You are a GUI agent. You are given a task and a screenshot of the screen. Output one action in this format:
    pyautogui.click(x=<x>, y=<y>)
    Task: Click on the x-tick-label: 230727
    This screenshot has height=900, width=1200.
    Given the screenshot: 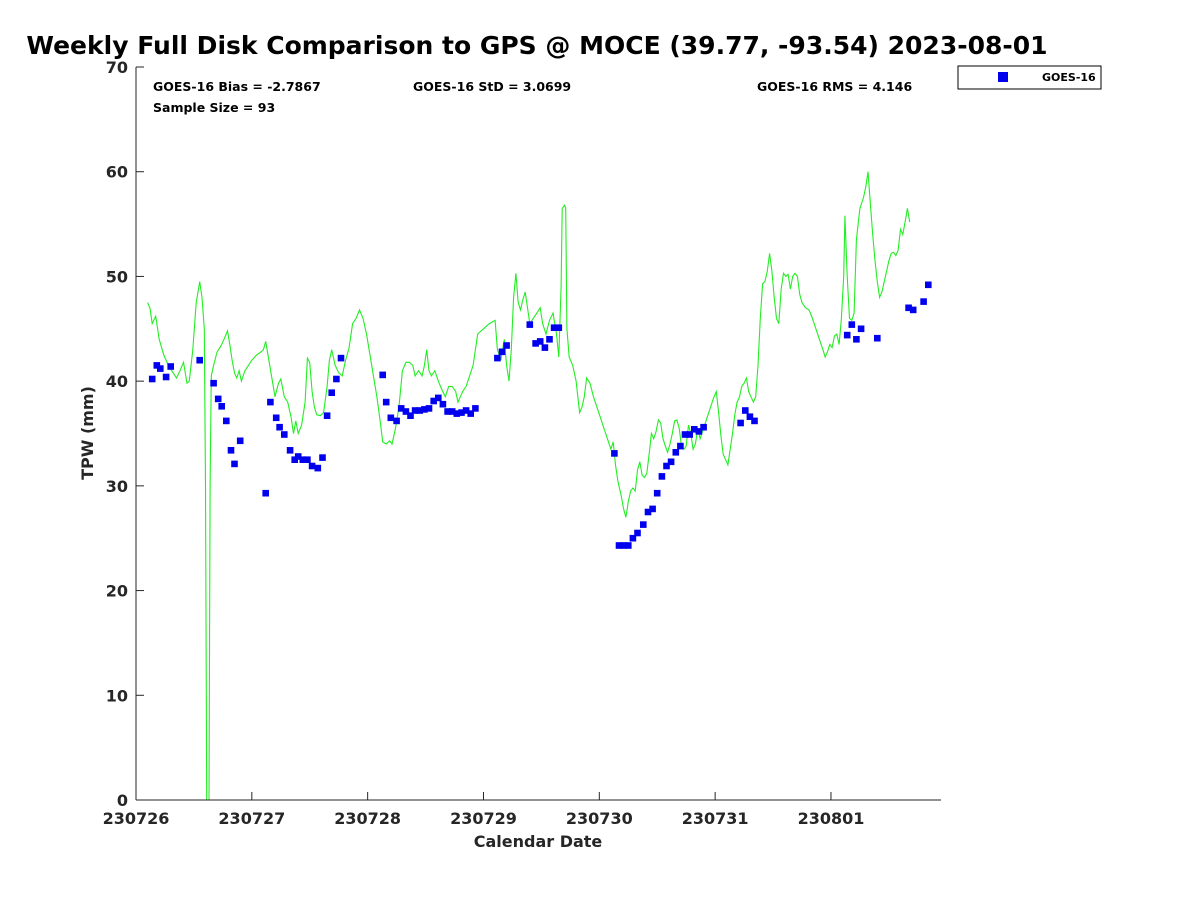 What is the action you would take?
    pyautogui.click(x=251, y=818)
    